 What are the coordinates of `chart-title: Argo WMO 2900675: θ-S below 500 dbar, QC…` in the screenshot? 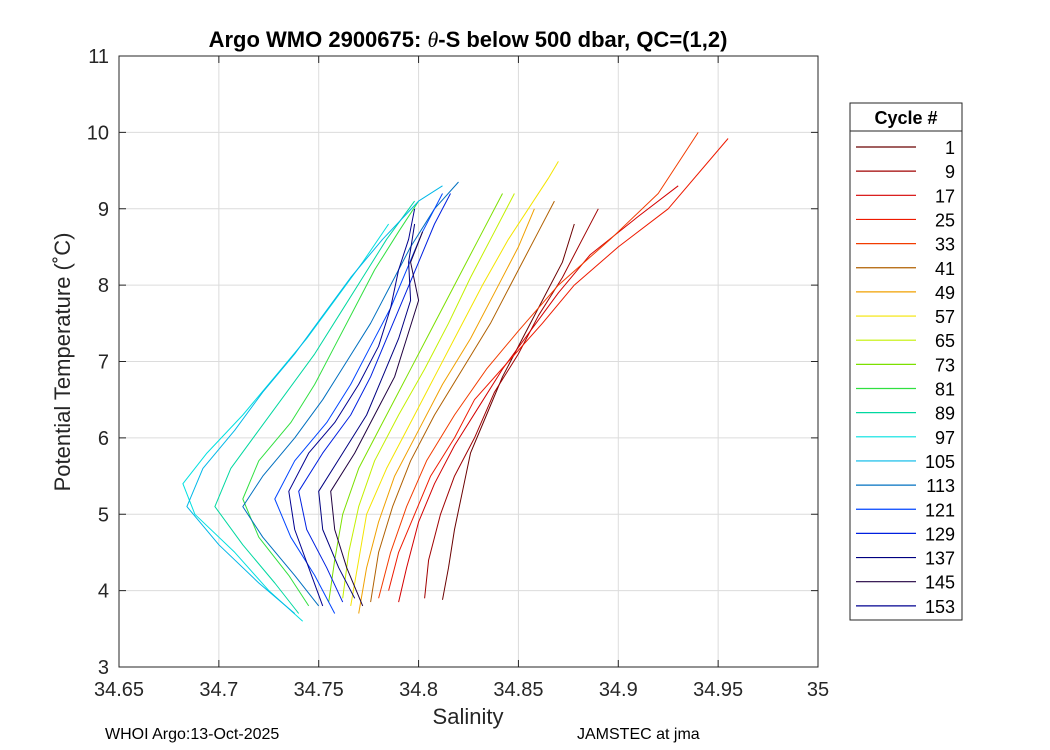 It's located at (468, 39).